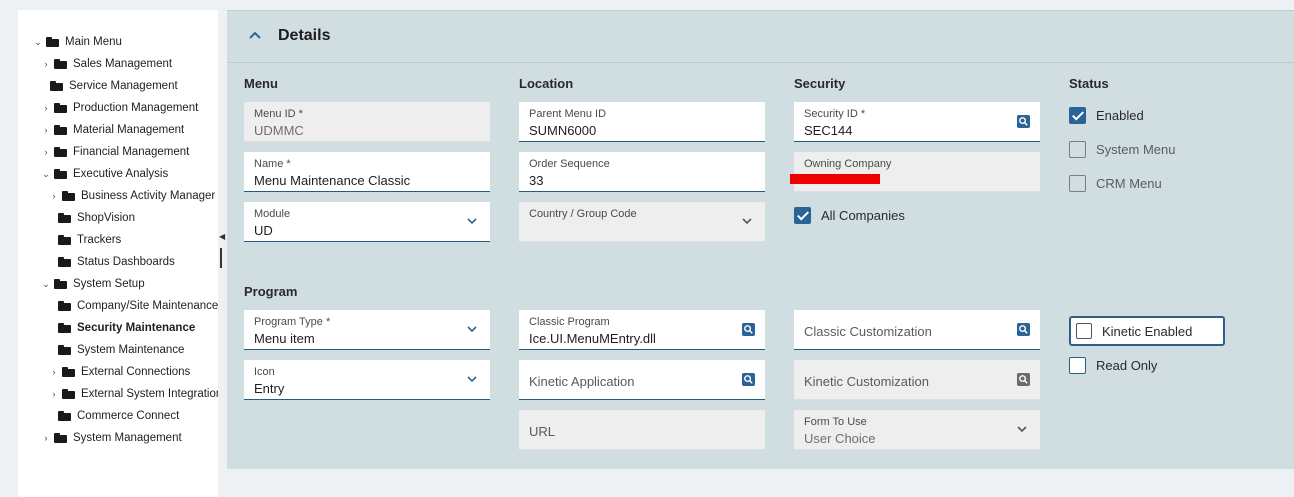 This screenshot has height=497, width=1294. What do you see at coordinates (88, 240) in the screenshot?
I see `tree-item-trackers: Trackers` at bounding box center [88, 240].